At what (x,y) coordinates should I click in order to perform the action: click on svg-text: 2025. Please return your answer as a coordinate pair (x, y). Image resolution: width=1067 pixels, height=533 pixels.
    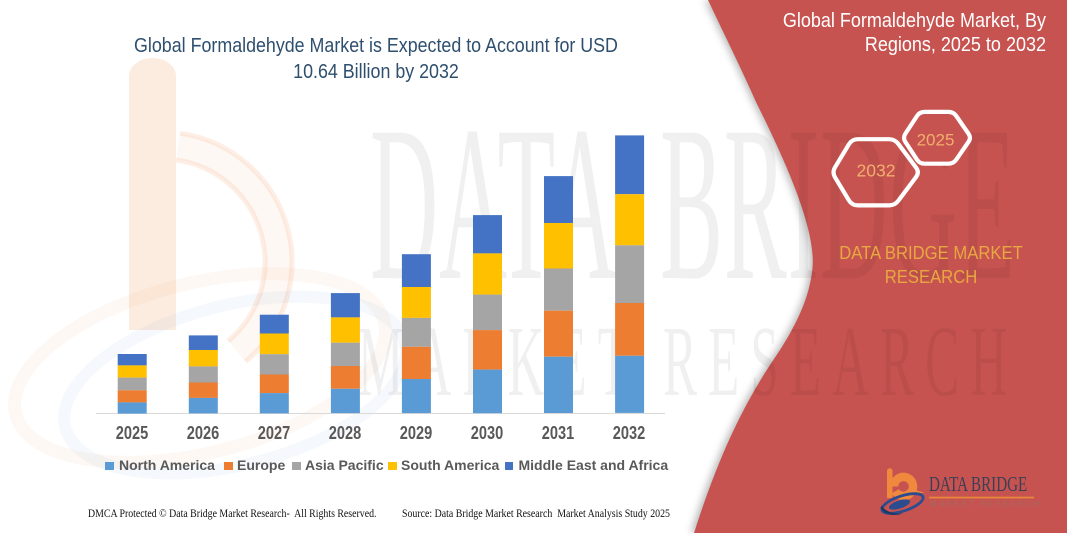
    Looking at the image, I should click on (936, 140).